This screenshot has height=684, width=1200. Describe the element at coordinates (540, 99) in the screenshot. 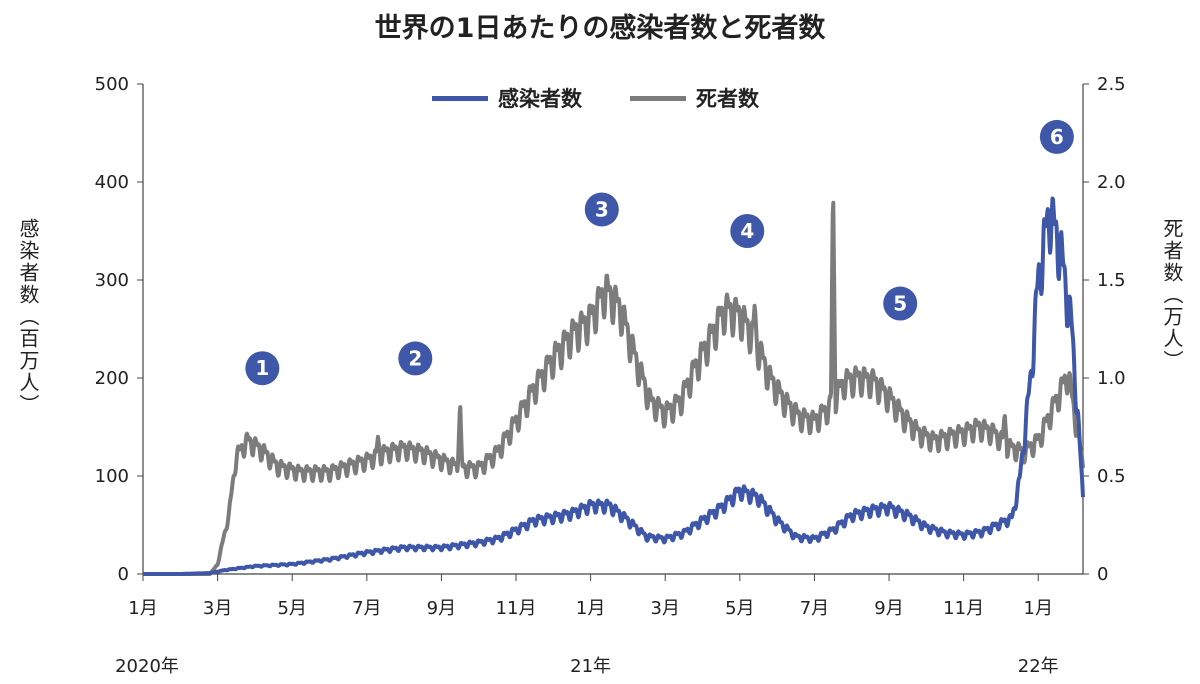

I see `legend-label-infections: 感染者数` at that location.